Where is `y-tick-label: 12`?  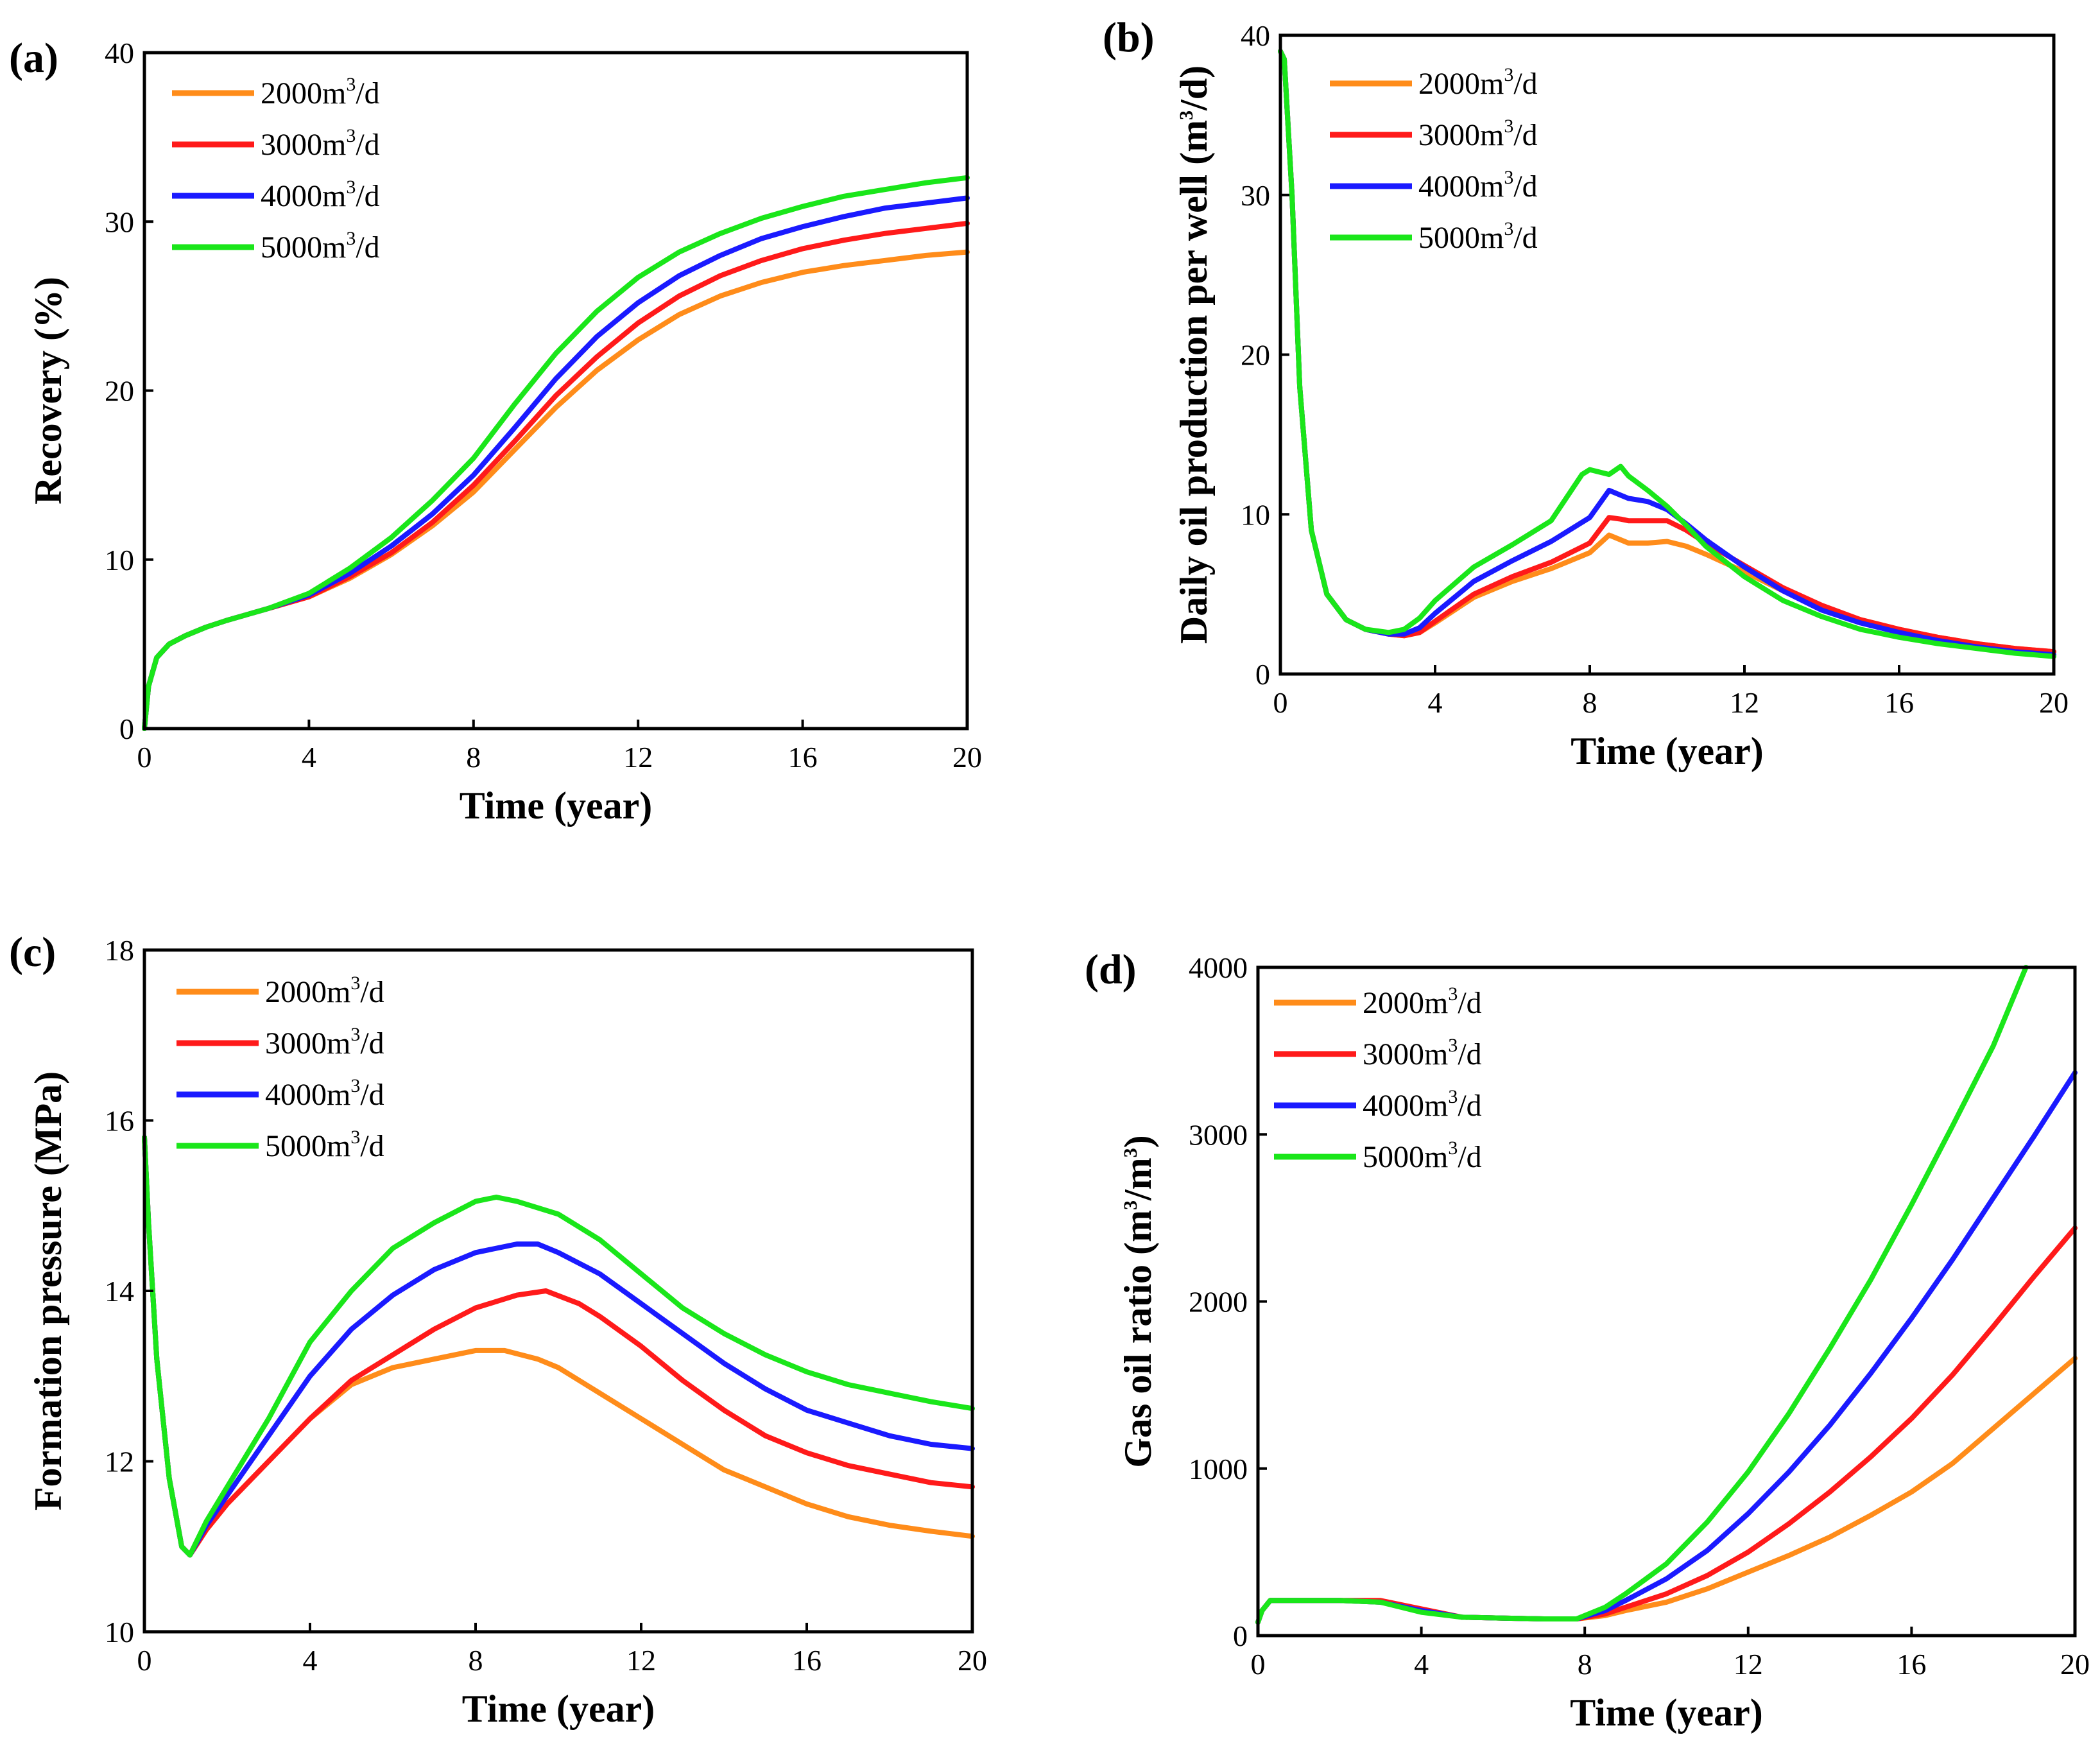
y-tick-label: 12 is located at coordinates (120, 1462).